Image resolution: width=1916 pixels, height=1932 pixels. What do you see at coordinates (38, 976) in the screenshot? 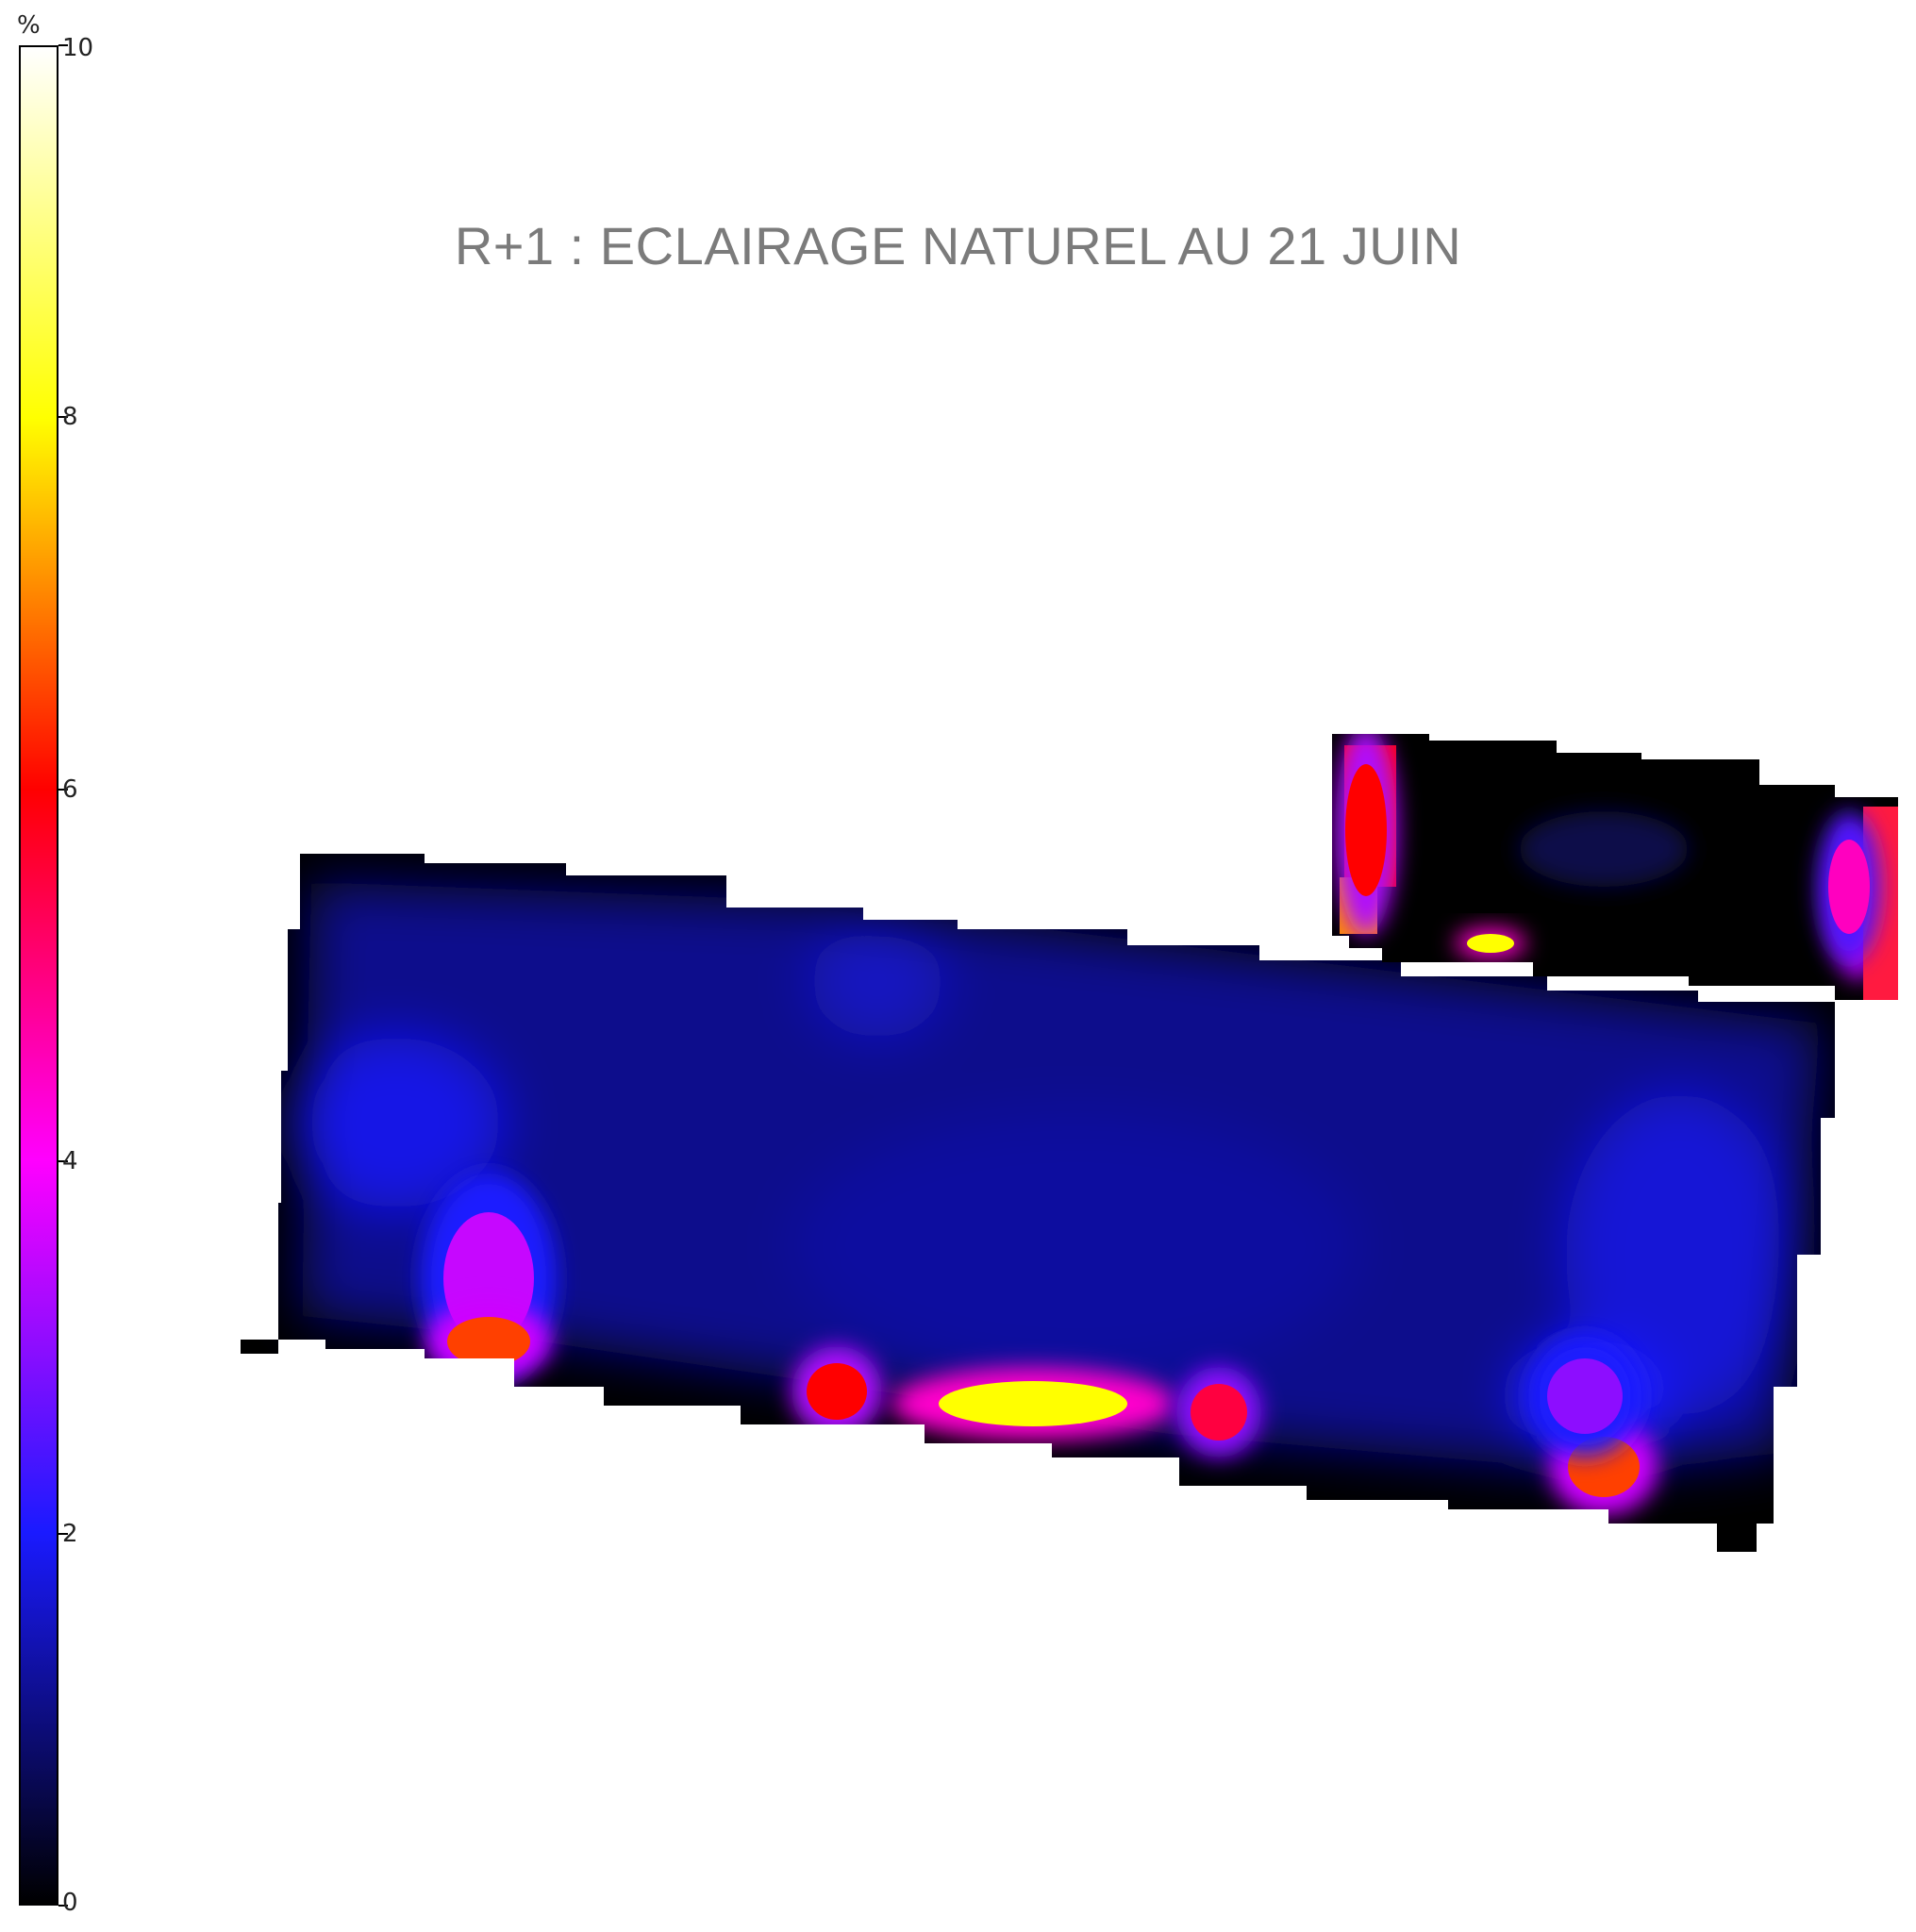
I see `colorbar` at bounding box center [38, 976].